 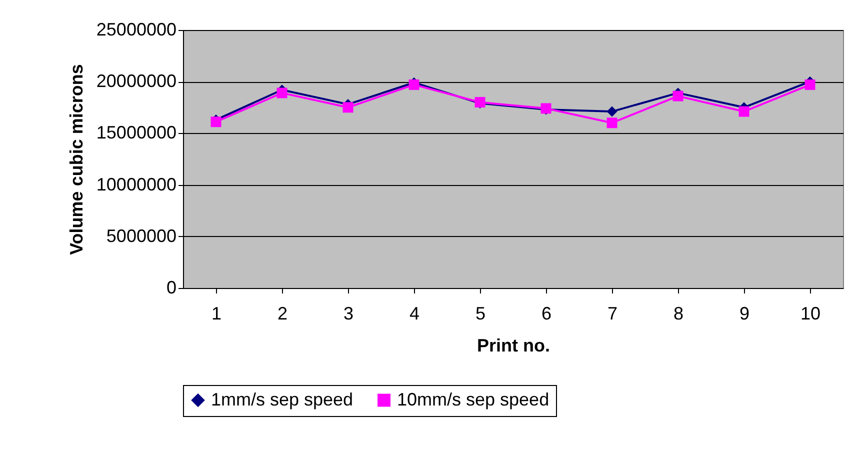 What do you see at coordinates (546, 314) in the screenshot?
I see `x-tick-label: 6` at bounding box center [546, 314].